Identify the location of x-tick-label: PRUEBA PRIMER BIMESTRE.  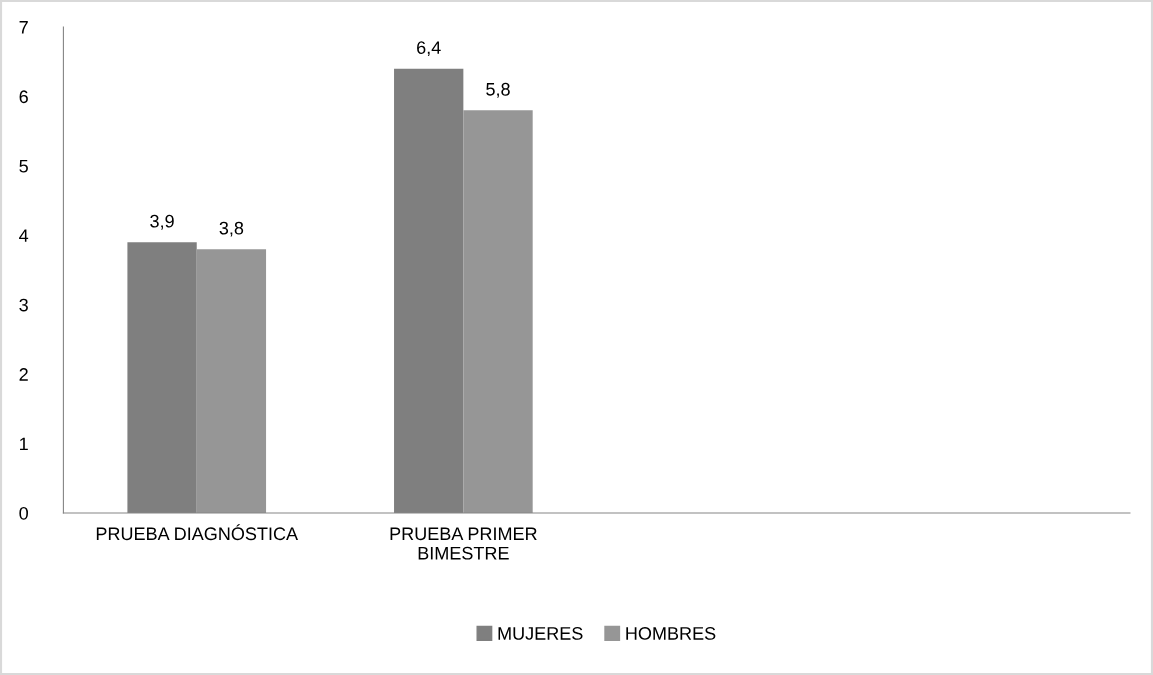
(463, 543).